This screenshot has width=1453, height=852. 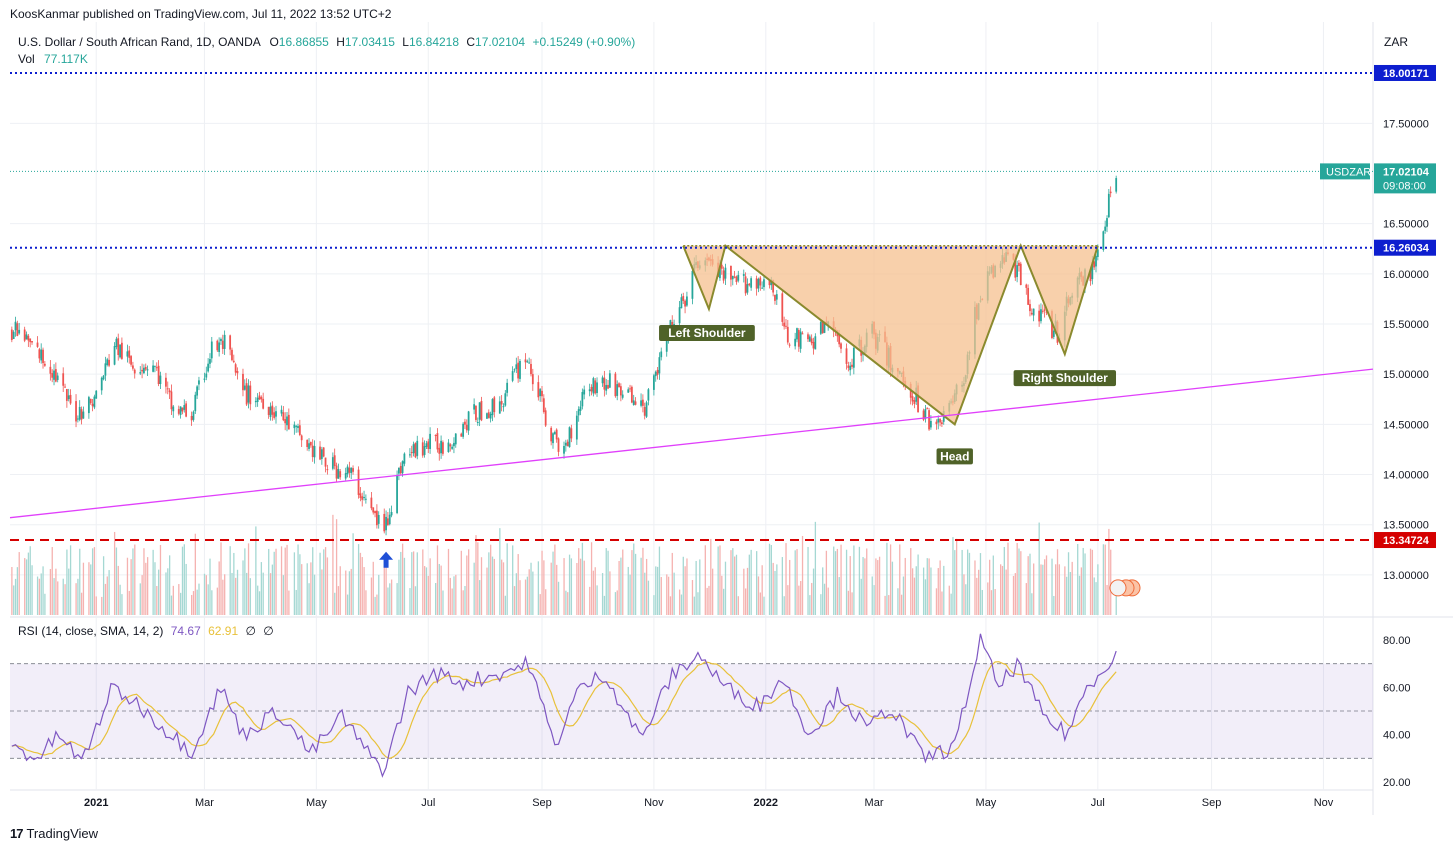 I want to click on pattern-label: Head, so click(x=954, y=456).